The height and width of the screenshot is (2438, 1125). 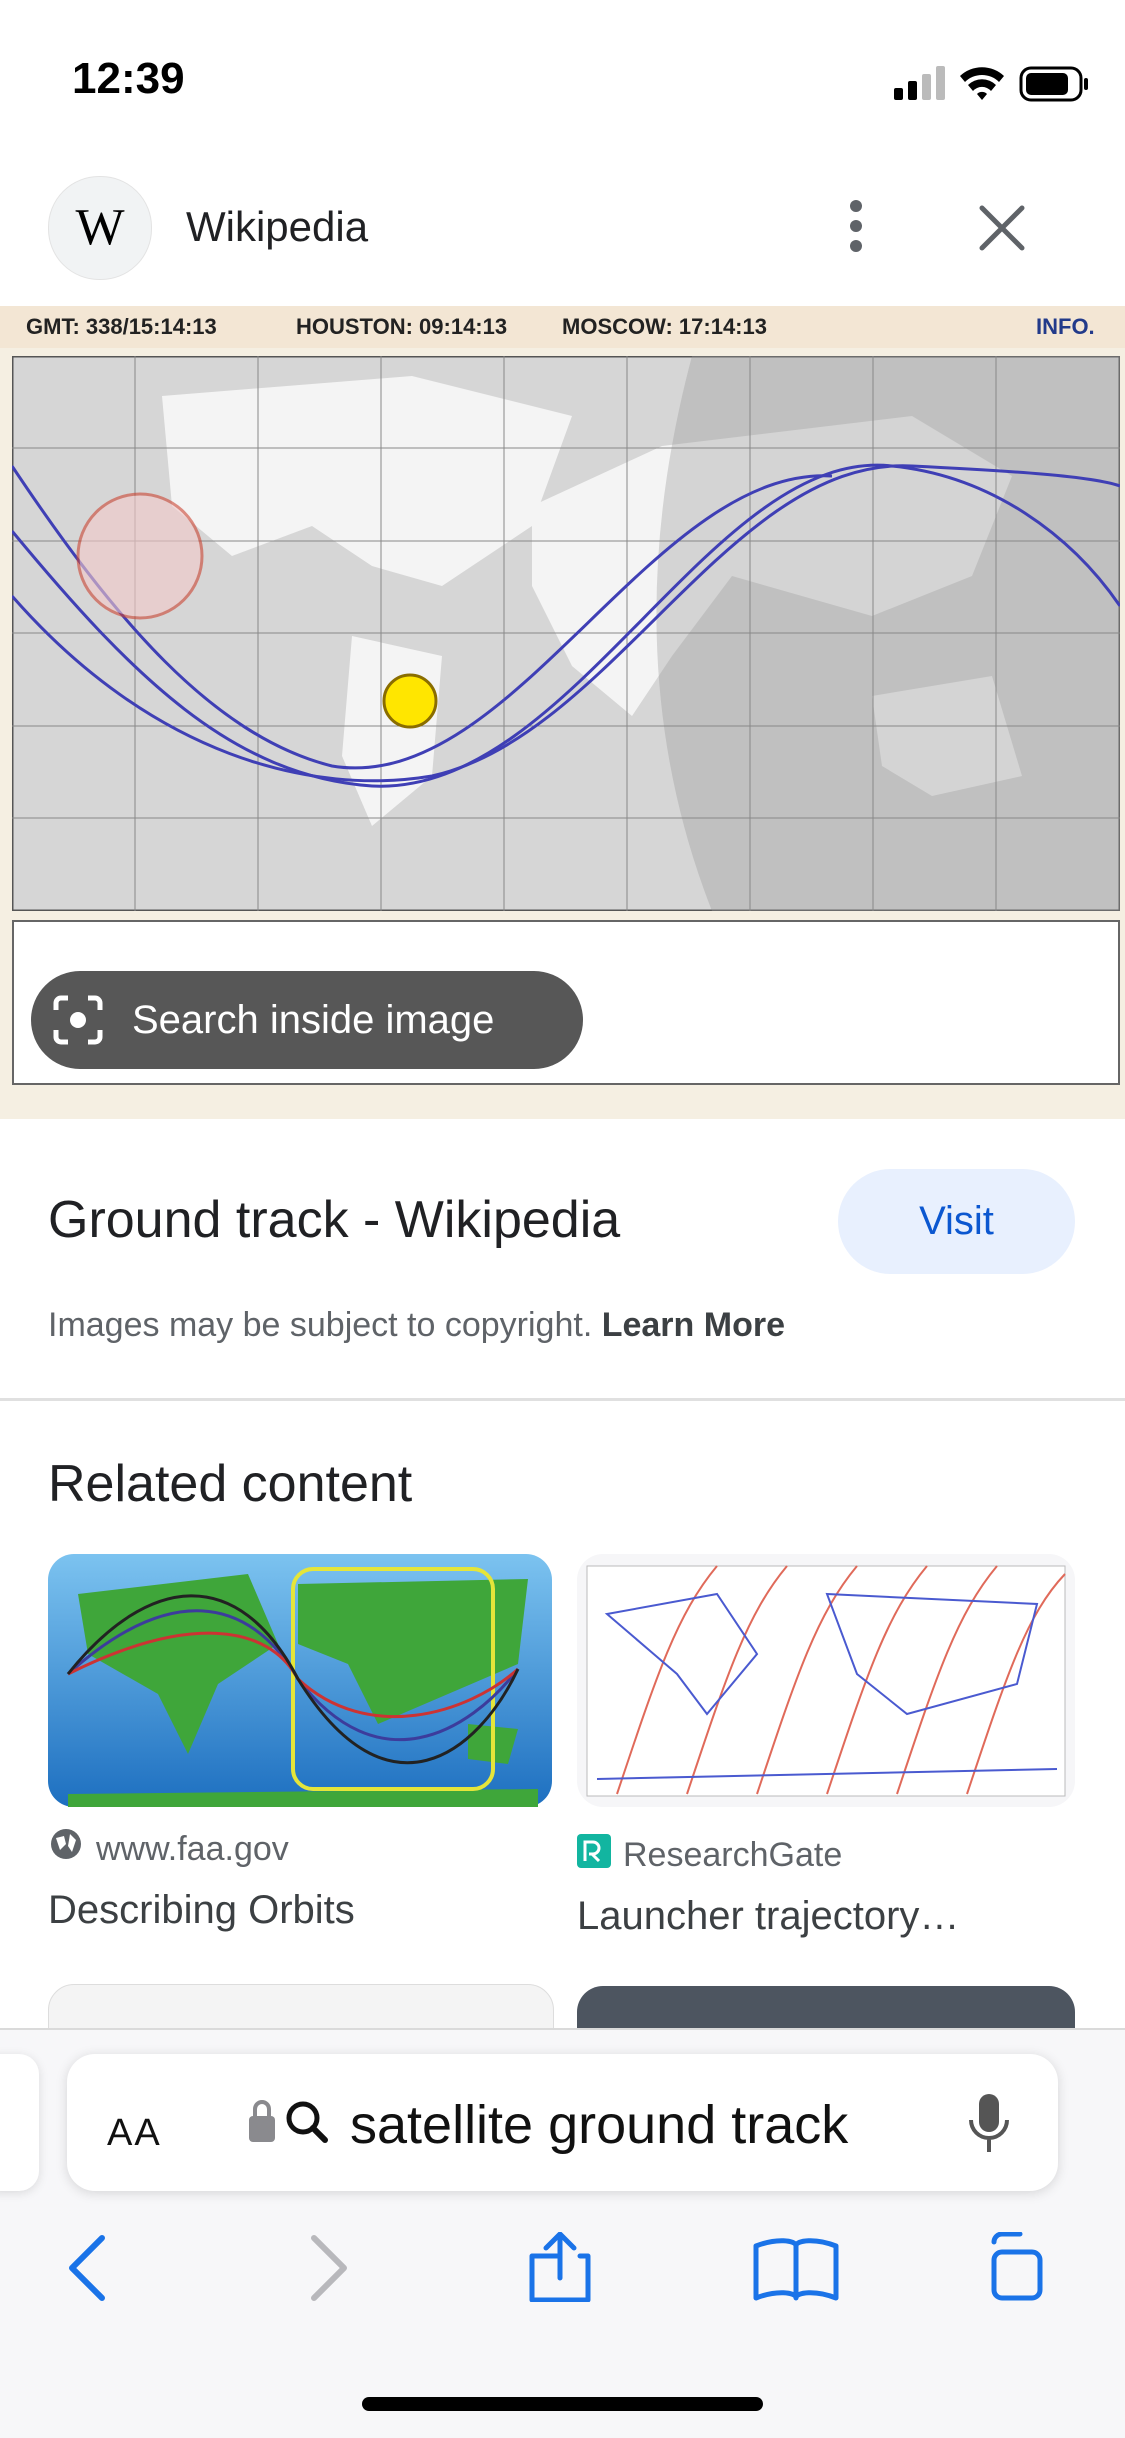 I want to click on divider, so click(x=562, y=1399).